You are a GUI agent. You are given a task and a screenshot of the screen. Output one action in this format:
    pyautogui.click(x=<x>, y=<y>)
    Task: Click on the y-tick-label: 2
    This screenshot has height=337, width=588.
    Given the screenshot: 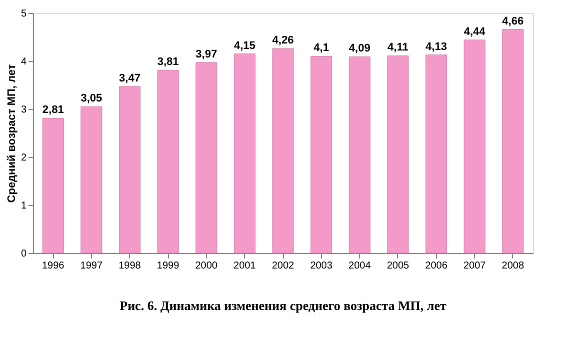 What is the action you would take?
    pyautogui.click(x=23, y=158)
    